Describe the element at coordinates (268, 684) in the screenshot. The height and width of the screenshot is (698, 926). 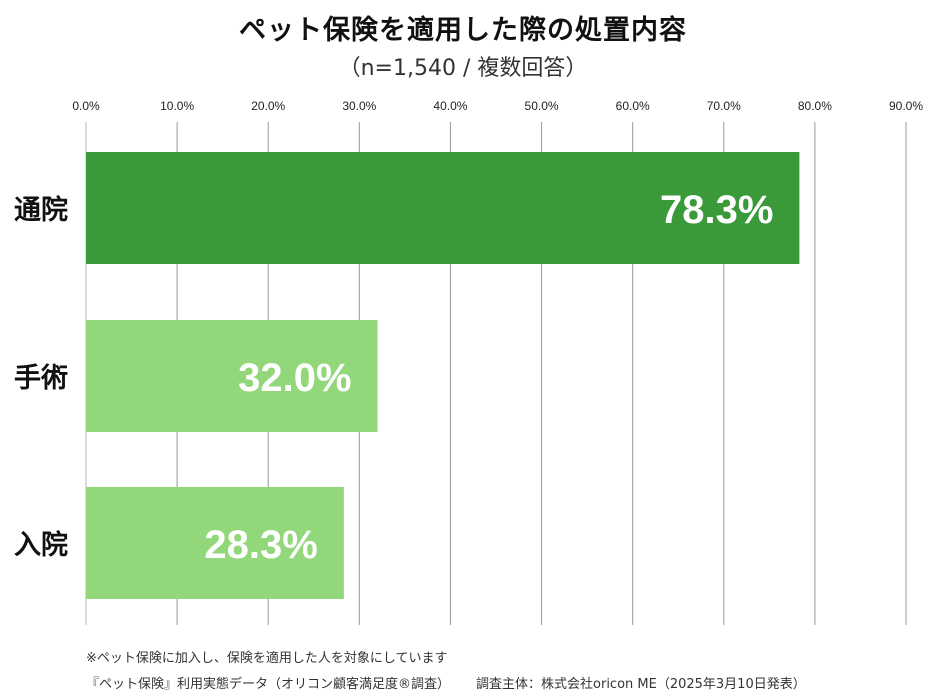
I see `data-source: 『ペット保険』利用実態データ（オリコン顧客満足度®調査）` at that location.